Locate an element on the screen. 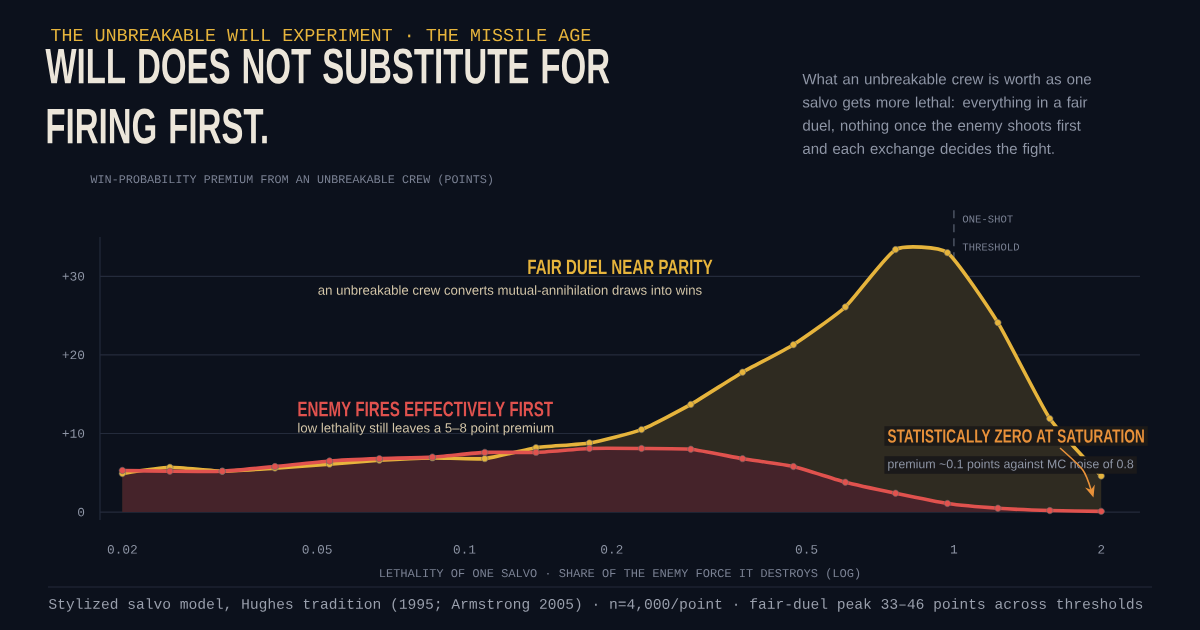  chart-subtitle: What an unbreakable crew is worth as one salvo gets more lethal: everything in a fair duel, nothing once the enemy shoots first and each exchange decides the fight. is located at coordinates (947, 115).